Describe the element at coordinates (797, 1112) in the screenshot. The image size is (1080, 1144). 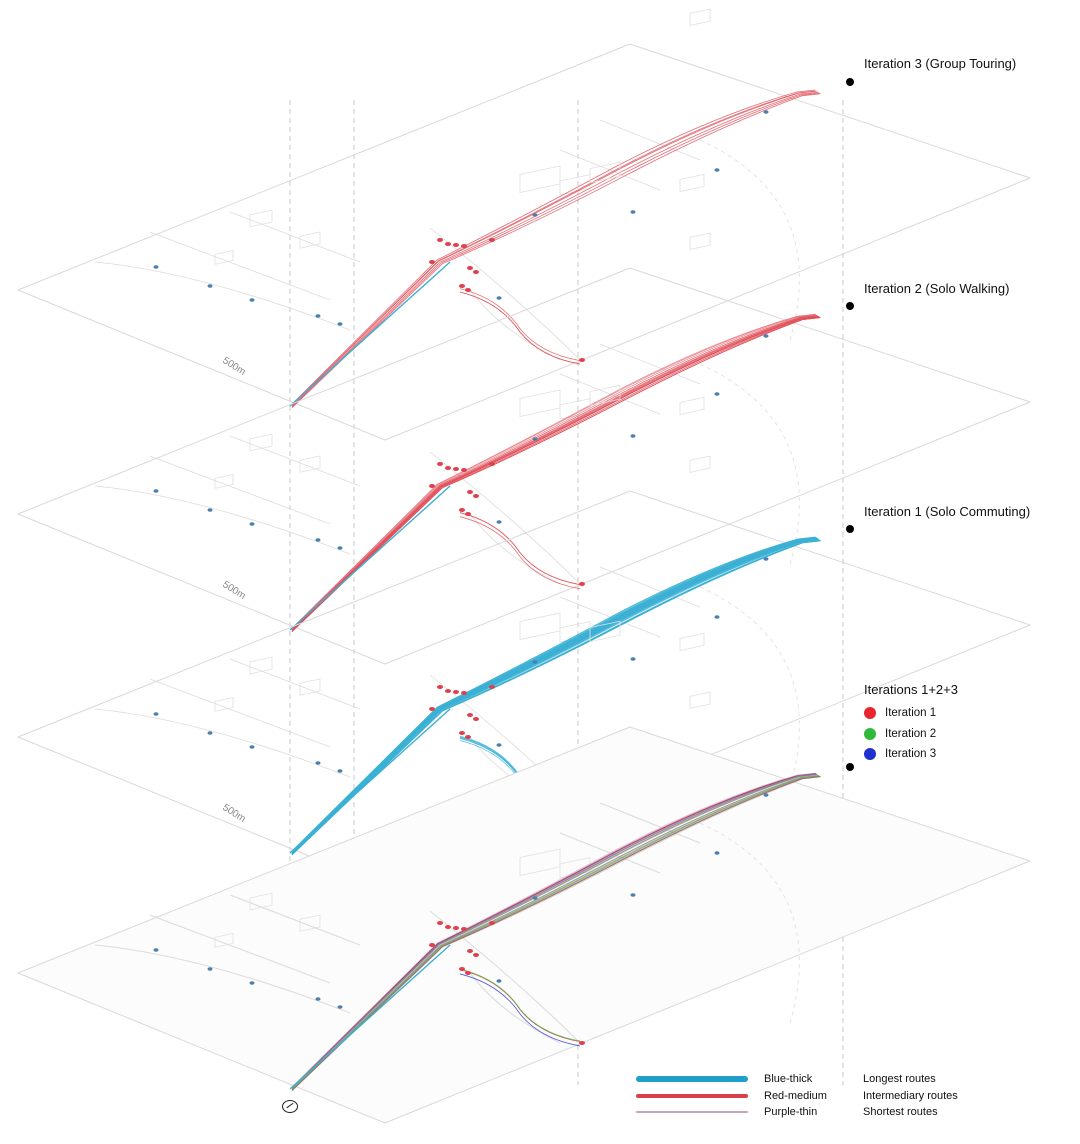
I see `route-legend-row-purple: Purple-thin Shortest routes` at that location.